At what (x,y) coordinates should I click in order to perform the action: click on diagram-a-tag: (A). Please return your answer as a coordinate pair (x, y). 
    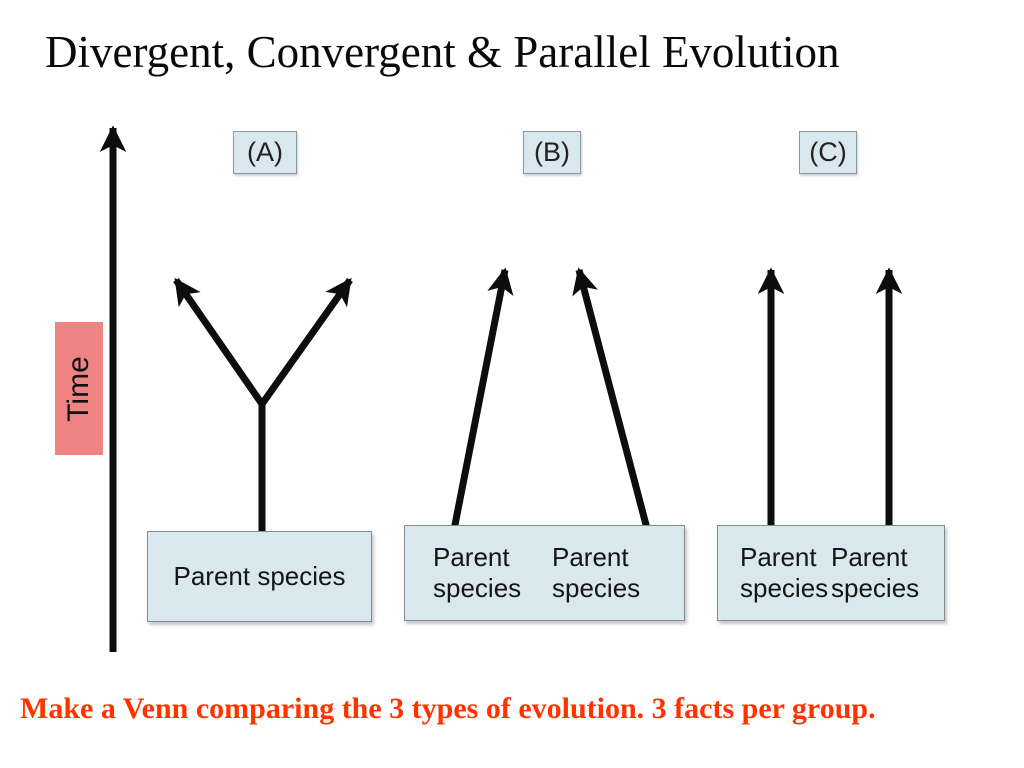
    Looking at the image, I should click on (265, 152).